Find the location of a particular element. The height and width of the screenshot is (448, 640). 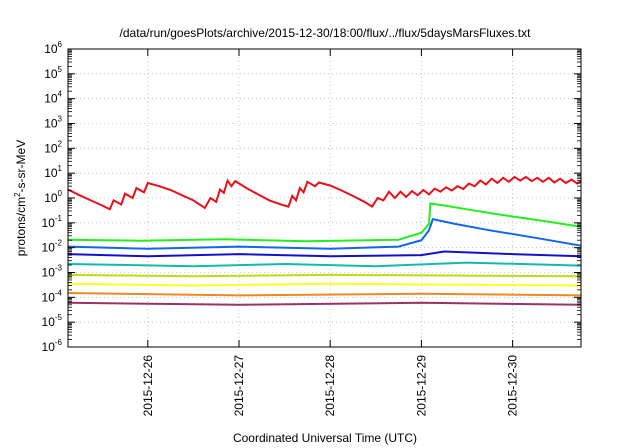

y-tick-label: 10² is located at coordinates (53, 147).